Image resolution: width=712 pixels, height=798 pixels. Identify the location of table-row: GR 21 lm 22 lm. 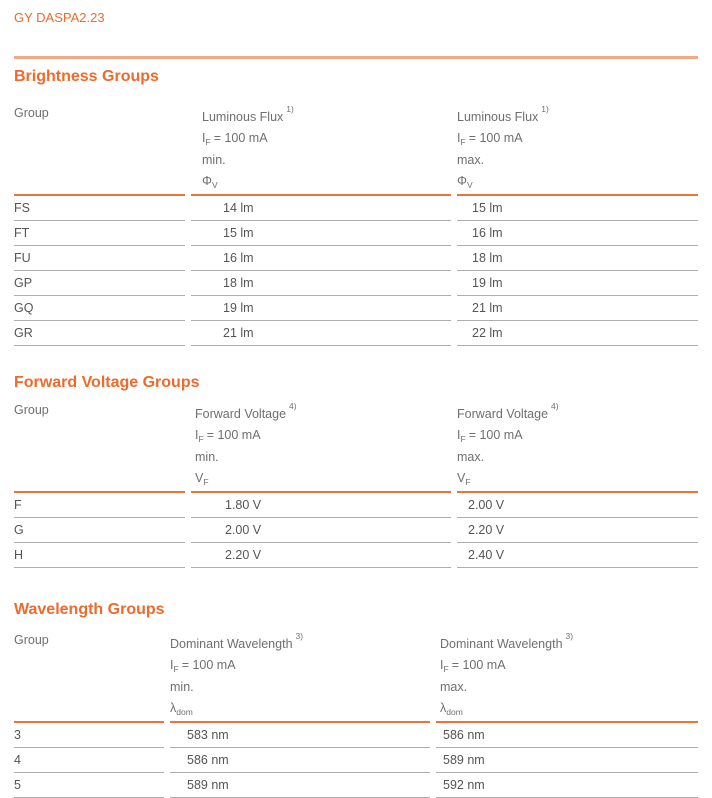
(356, 334).